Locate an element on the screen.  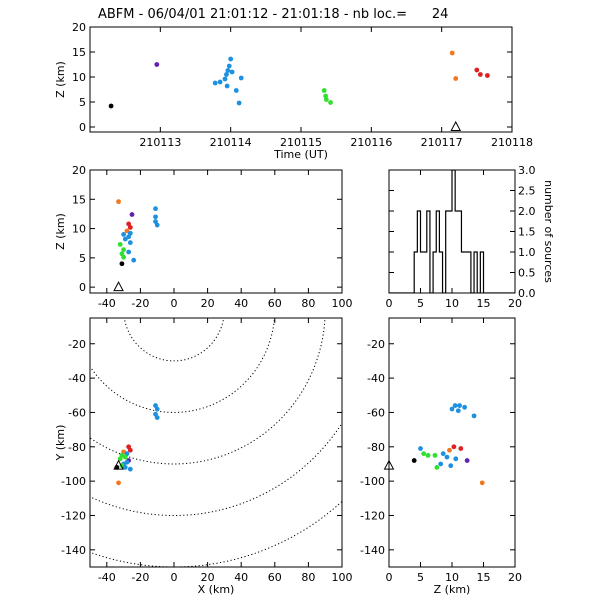
y-tick-label: 15 is located at coordinates (79, 52).